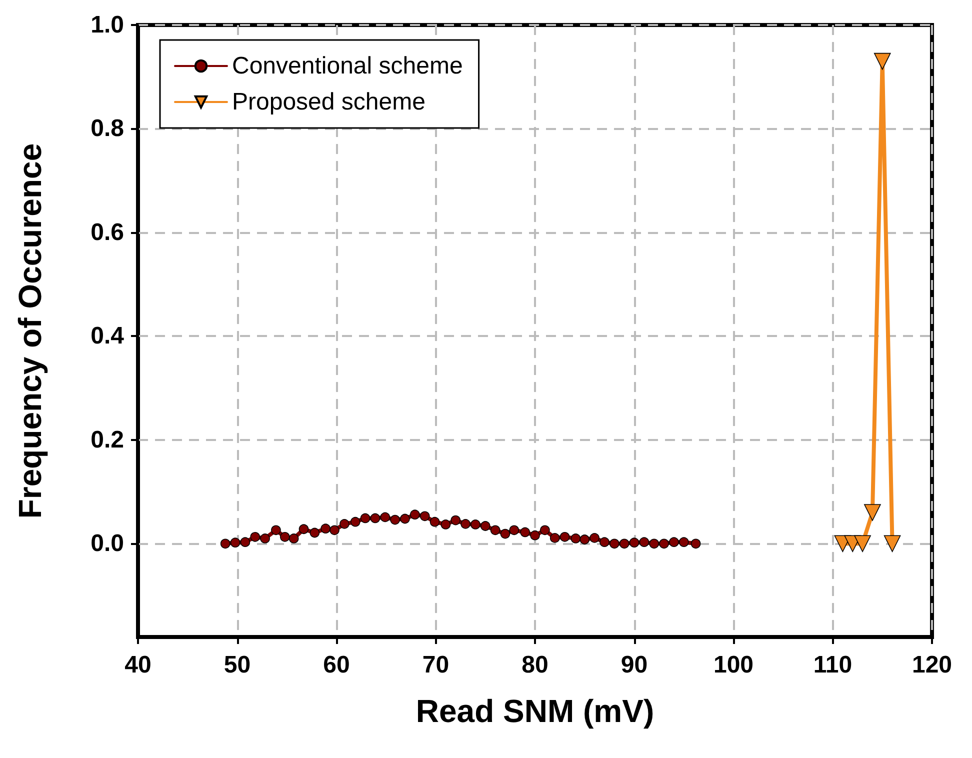 The image size is (972, 758). What do you see at coordinates (237, 665) in the screenshot?
I see `x-tick-label: 50` at bounding box center [237, 665].